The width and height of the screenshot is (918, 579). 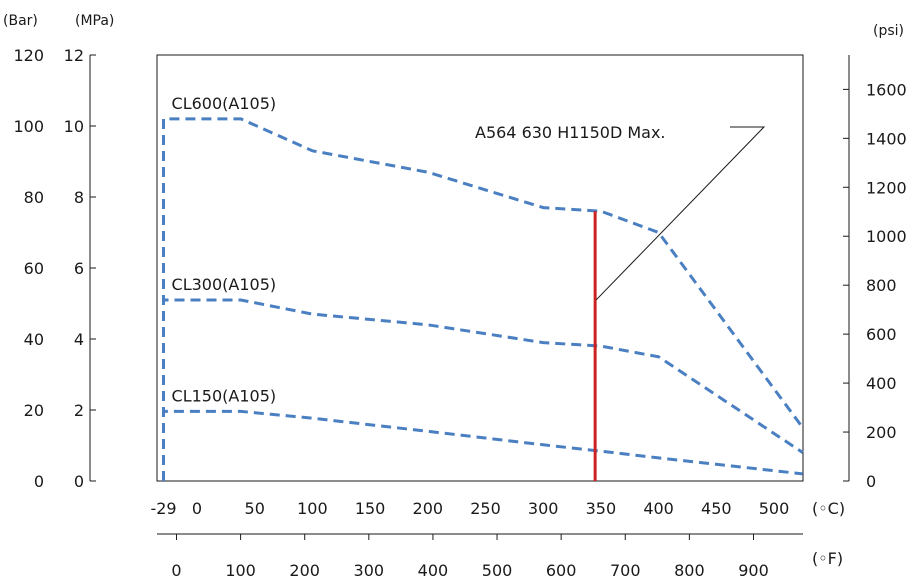 I want to click on series-label: CL300(A105), so click(x=224, y=284).